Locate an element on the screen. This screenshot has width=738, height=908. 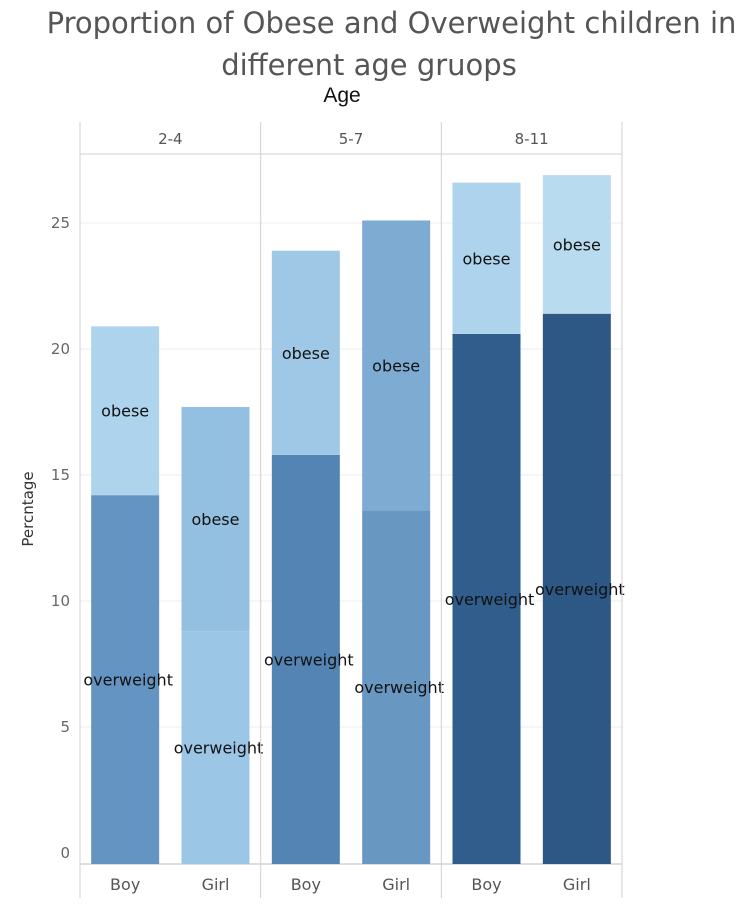
y-tick-label-0: 0 is located at coordinates (65, 853).